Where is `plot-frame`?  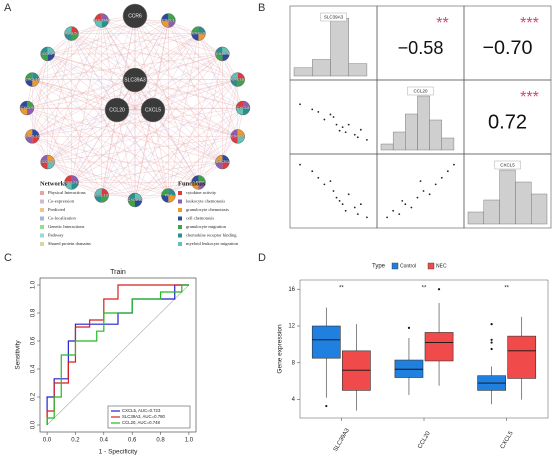
plot-frame is located at coordinates (118, 355).